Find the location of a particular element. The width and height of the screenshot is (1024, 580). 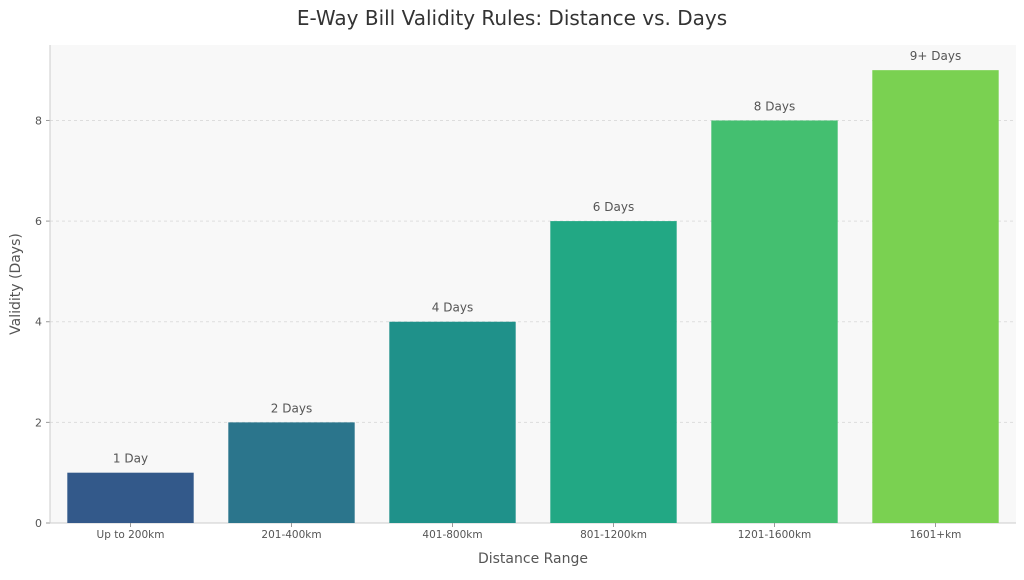

y-axis-label: Validity (Days) is located at coordinates (16, 284).